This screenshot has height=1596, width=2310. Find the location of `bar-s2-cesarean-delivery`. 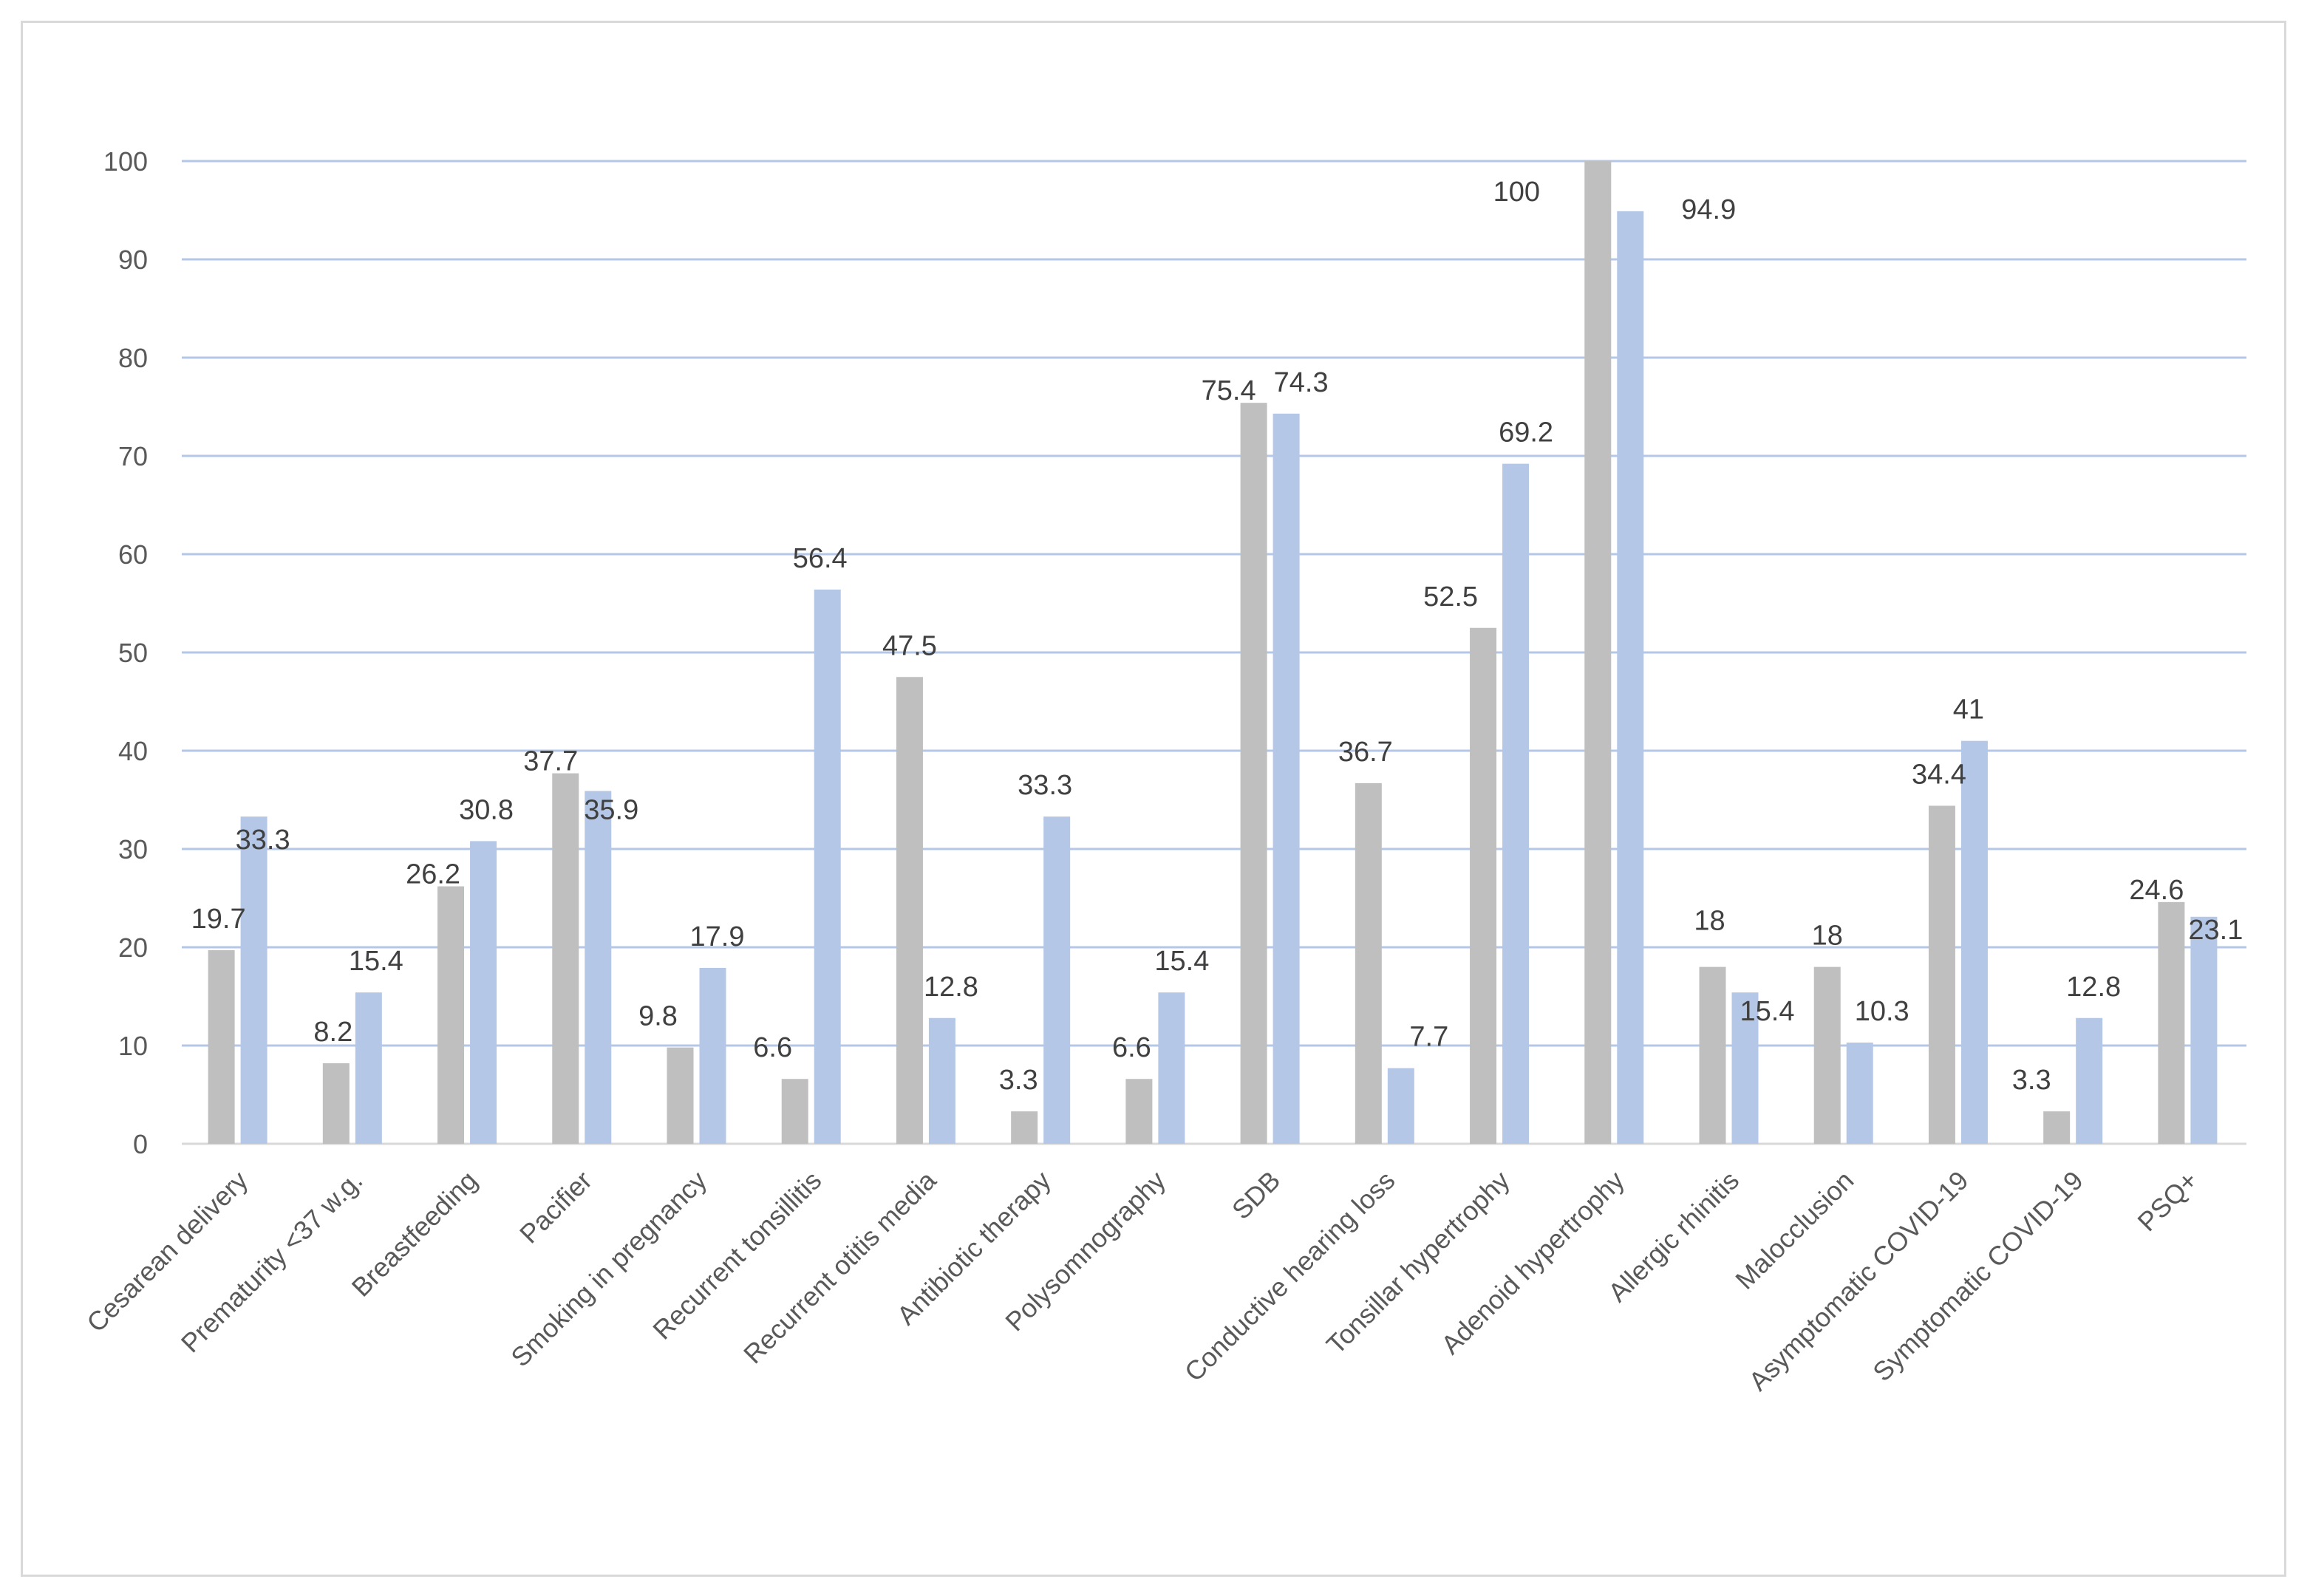

bar-s2-cesarean-delivery is located at coordinates (254, 980).